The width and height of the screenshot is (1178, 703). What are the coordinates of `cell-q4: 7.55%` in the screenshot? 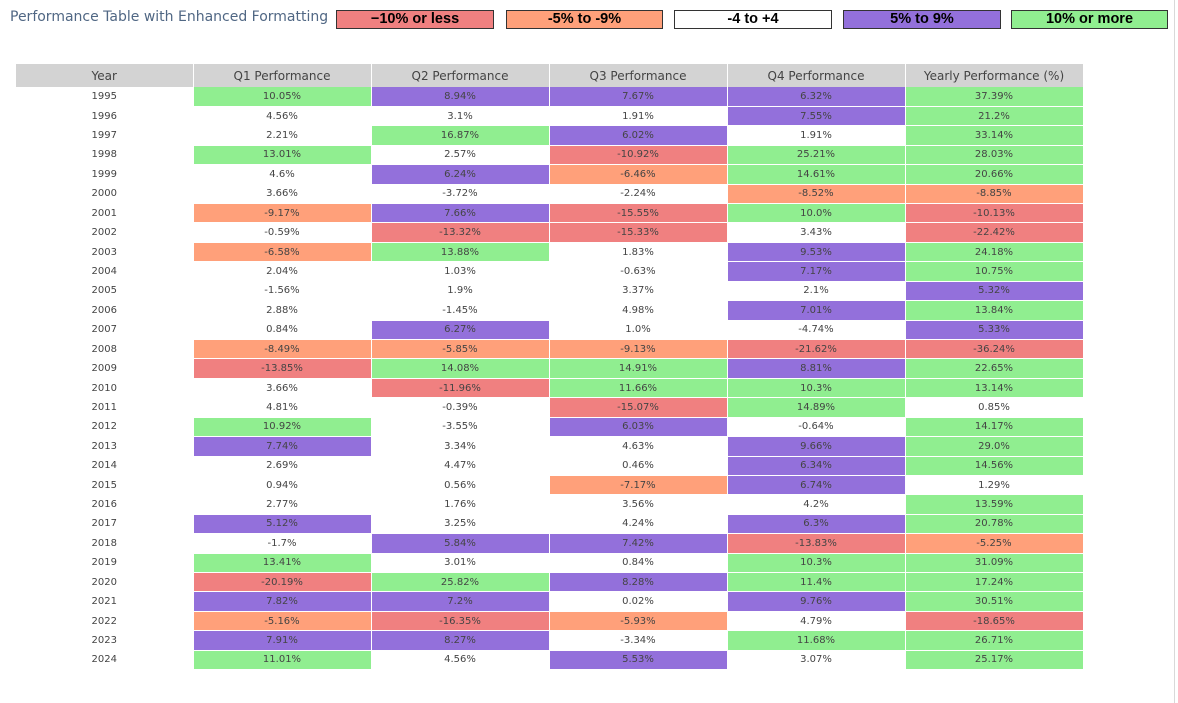 It's located at (816, 116).